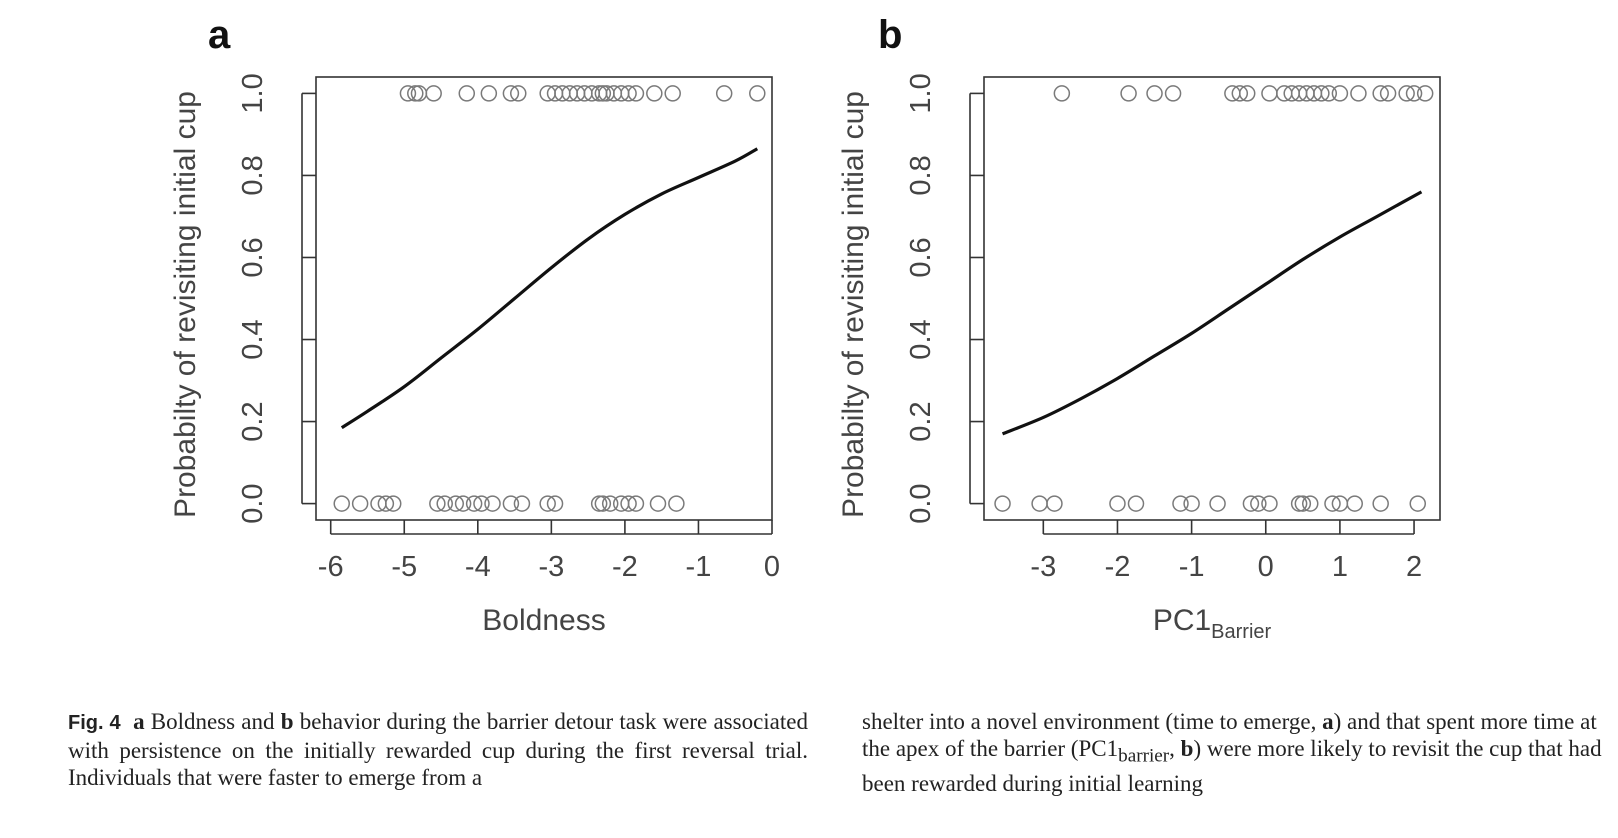 This screenshot has height=838, width=1618. I want to click on caption-ref-b: b, so click(287, 721).